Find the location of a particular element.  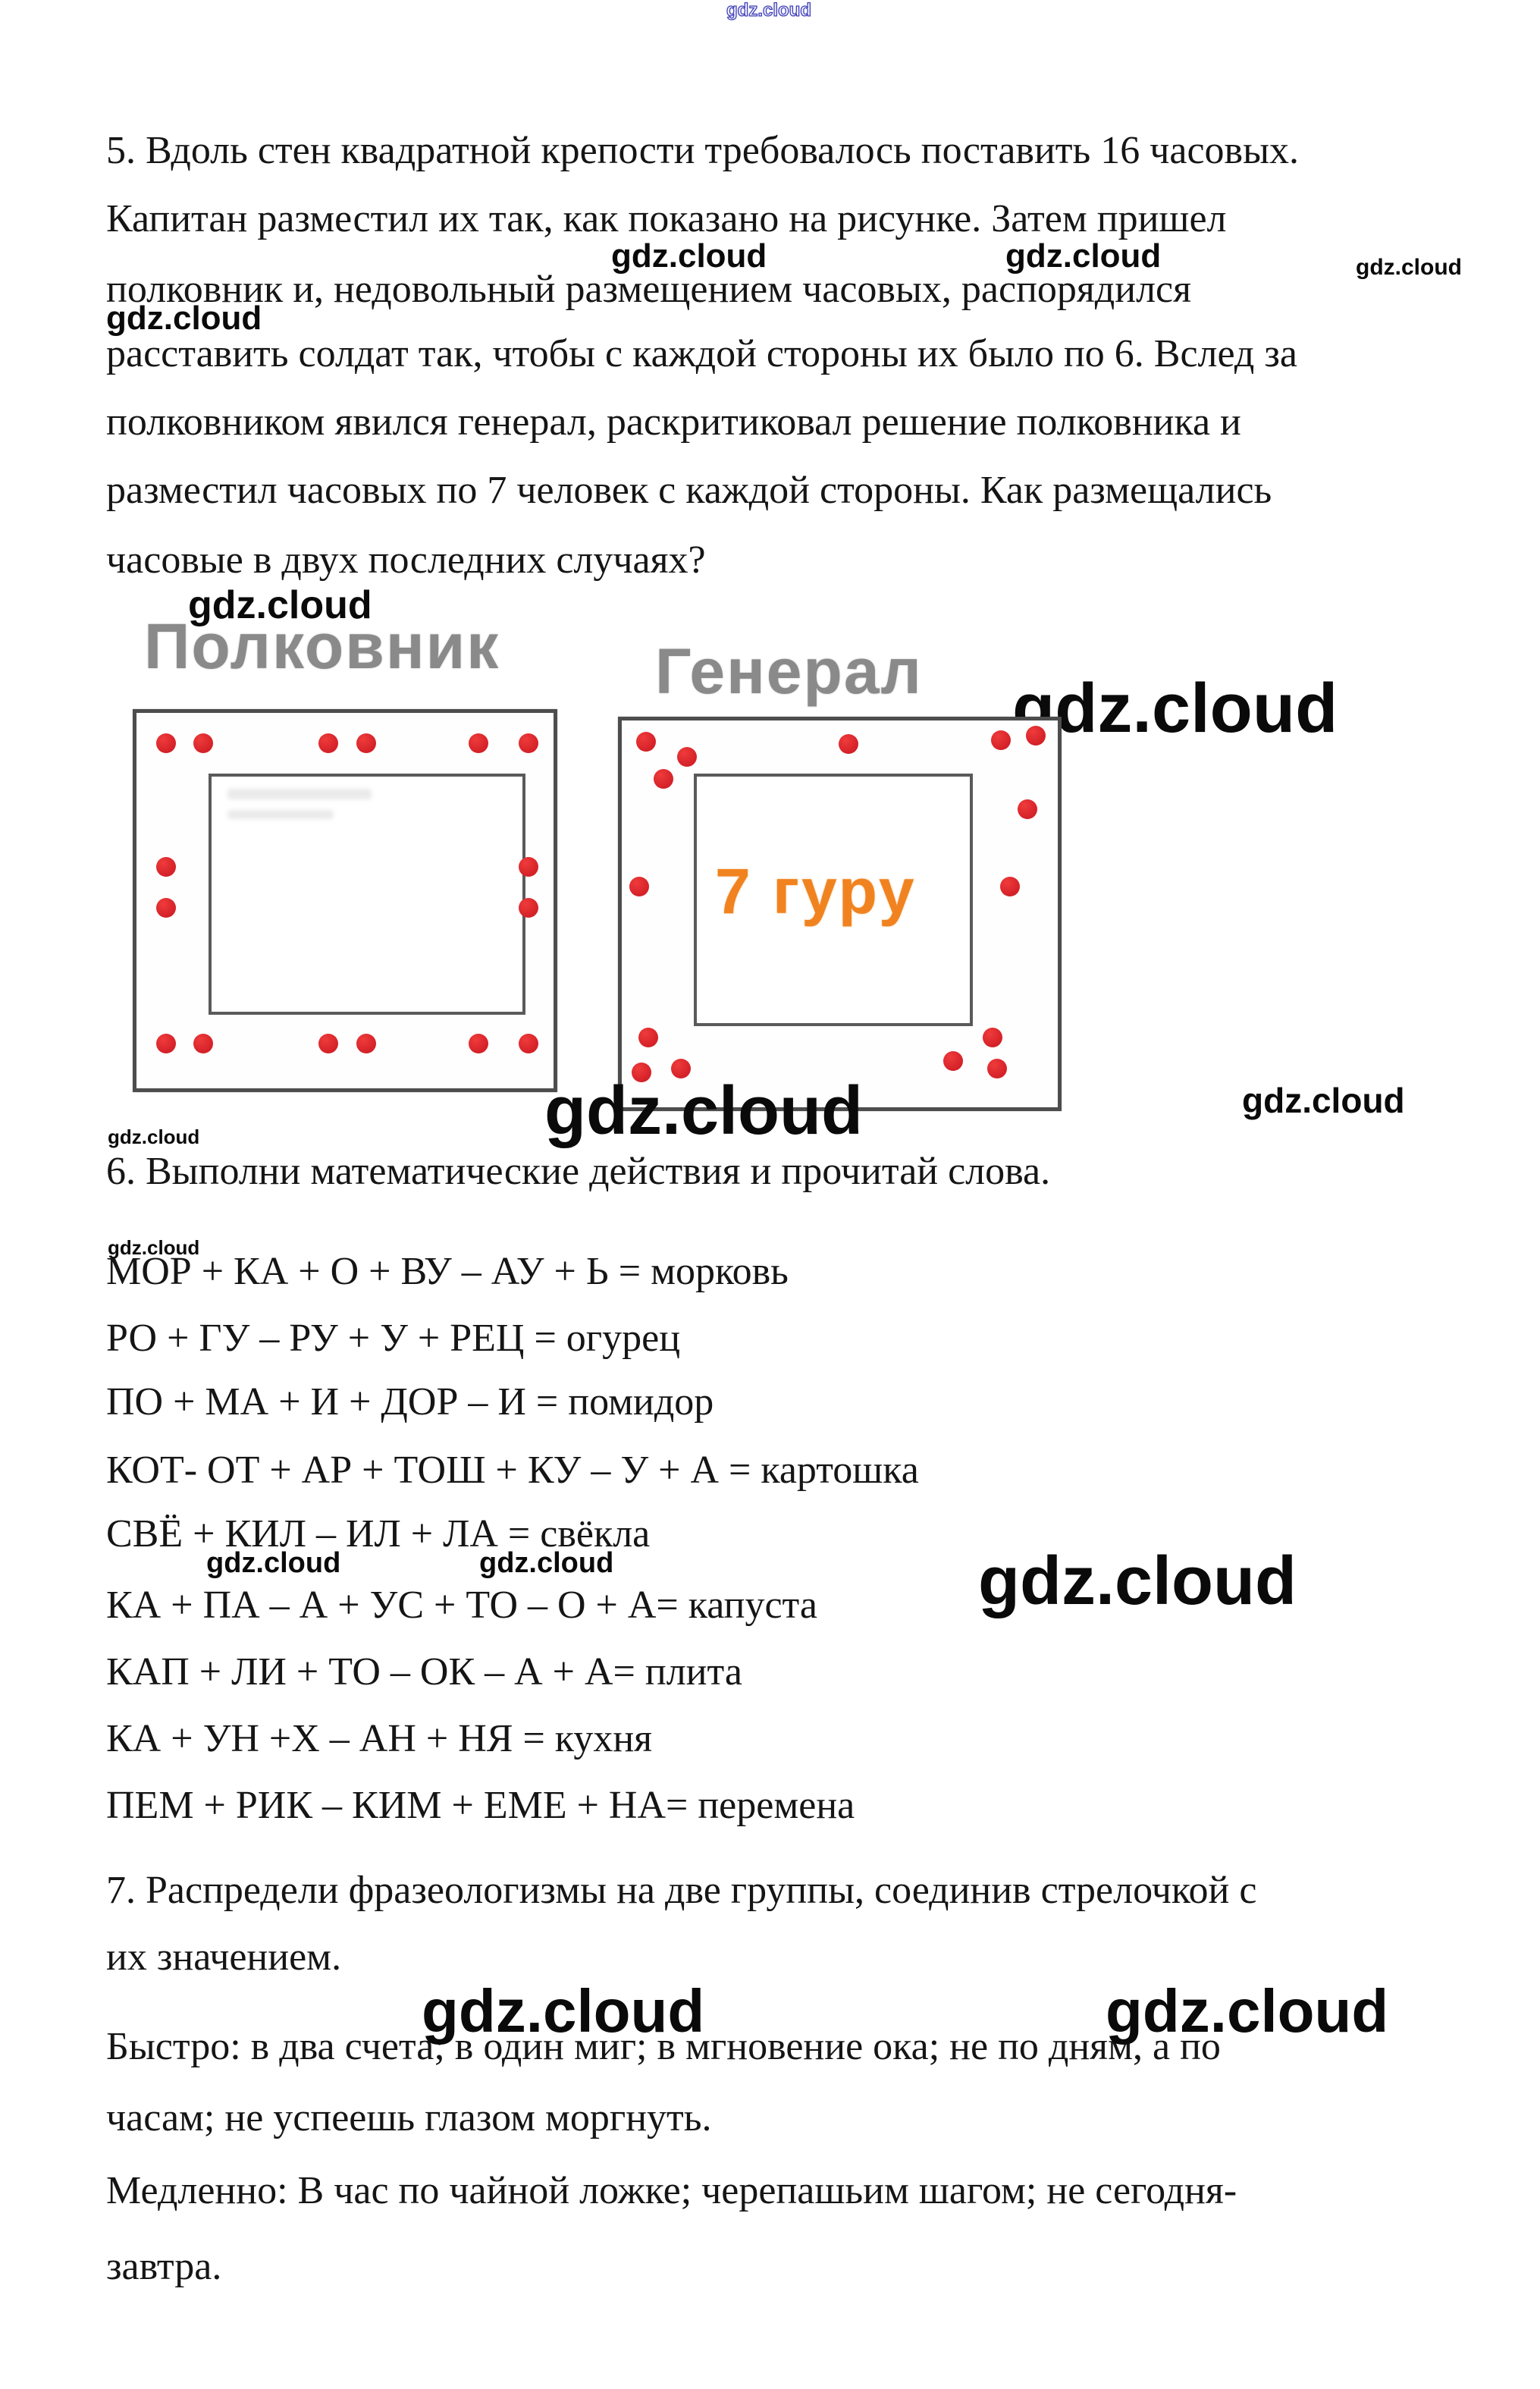

watermark-right-of-general: gdz.cloud is located at coordinates (1175, 708).